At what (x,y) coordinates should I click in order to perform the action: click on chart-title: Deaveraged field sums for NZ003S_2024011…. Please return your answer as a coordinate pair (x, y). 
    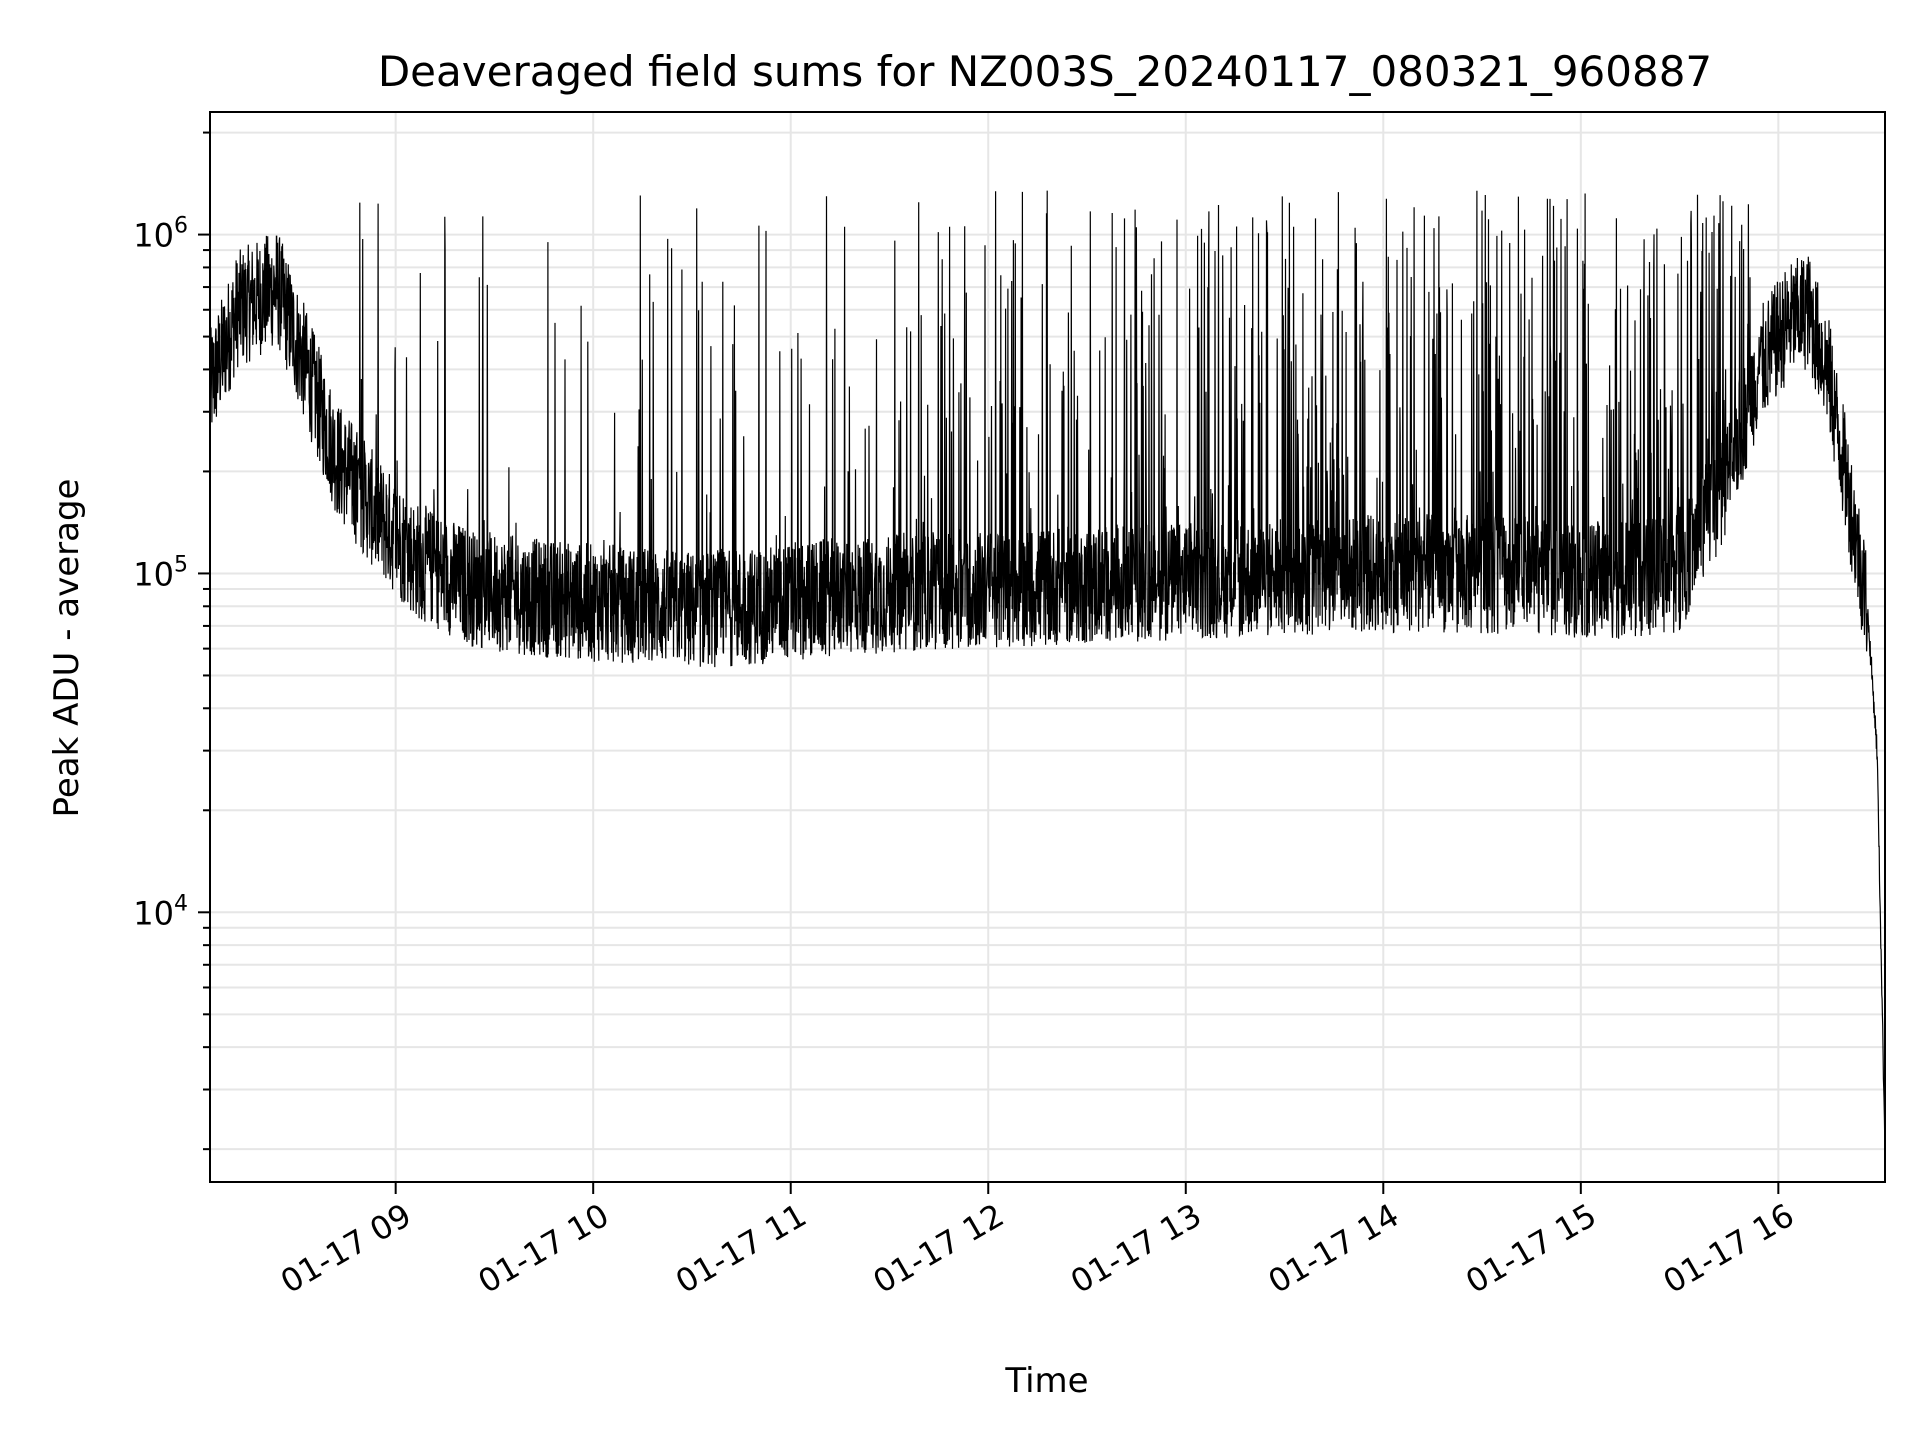
    Looking at the image, I should click on (1045, 71).